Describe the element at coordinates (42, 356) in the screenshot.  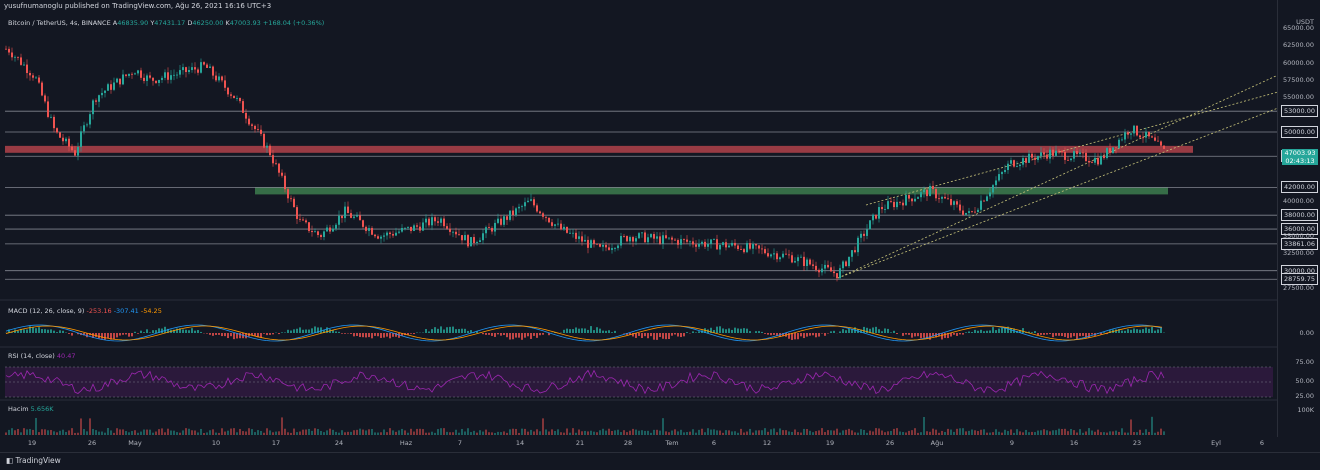
I see `rsi-label: RSI (14, close) 40.47` at that location.